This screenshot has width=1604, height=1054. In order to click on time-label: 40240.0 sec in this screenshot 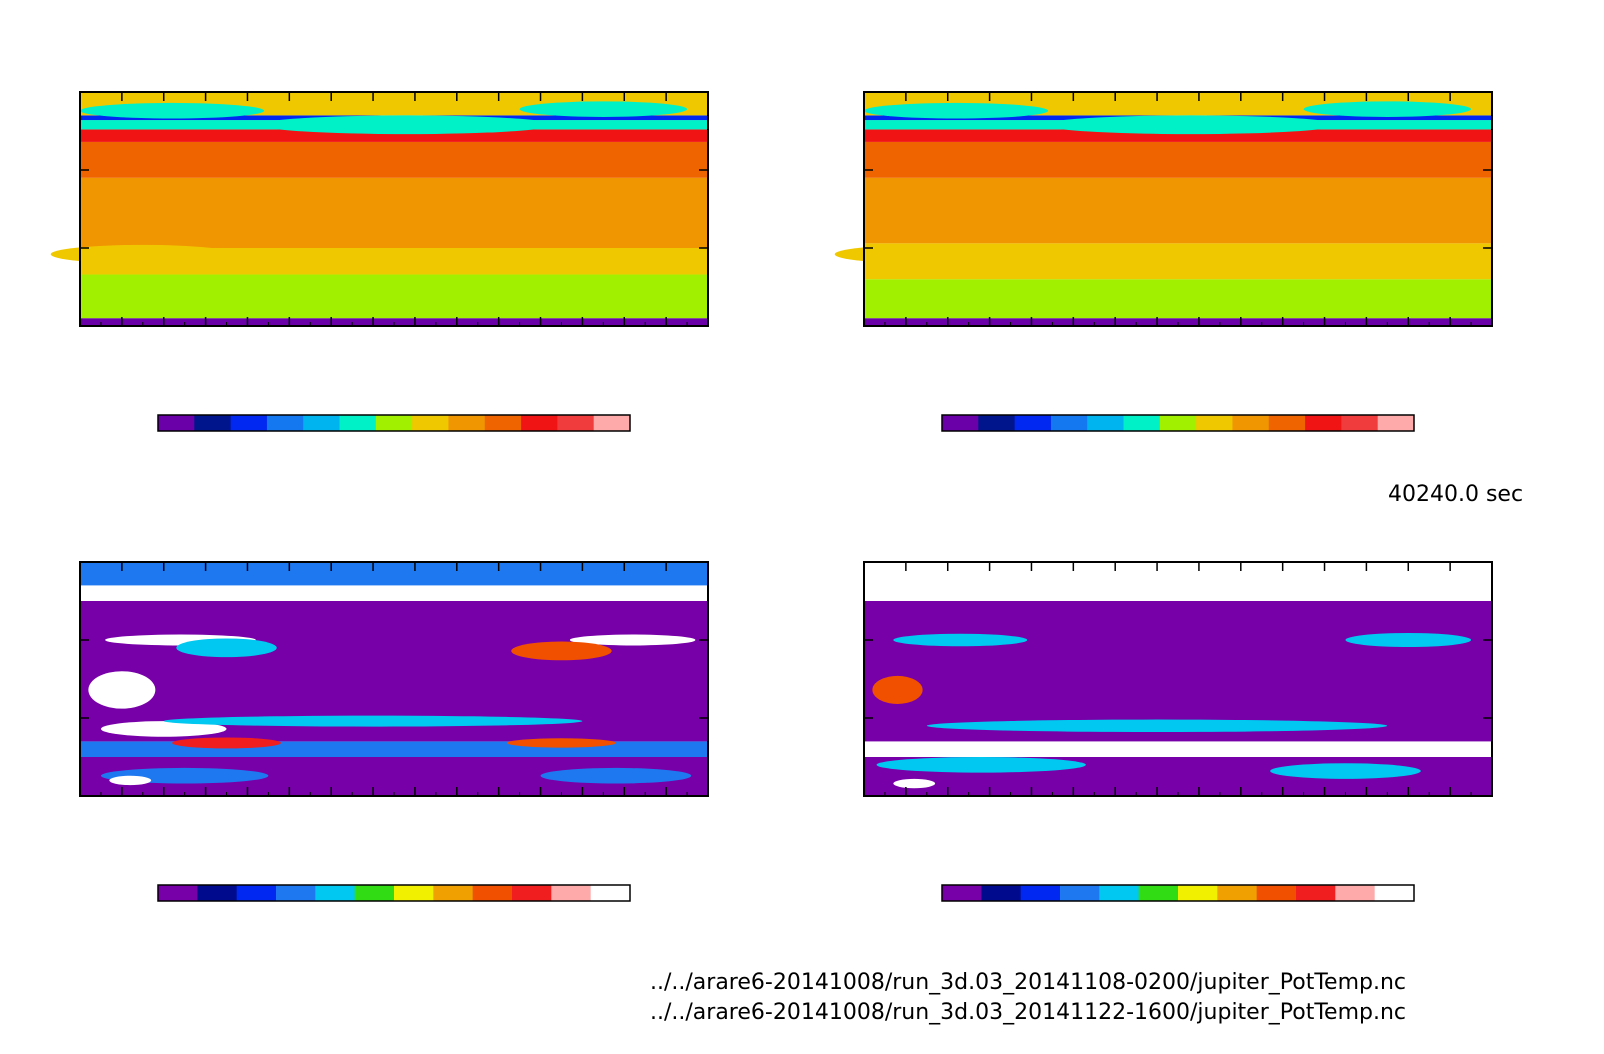, I will do `click(1456, 494)`.